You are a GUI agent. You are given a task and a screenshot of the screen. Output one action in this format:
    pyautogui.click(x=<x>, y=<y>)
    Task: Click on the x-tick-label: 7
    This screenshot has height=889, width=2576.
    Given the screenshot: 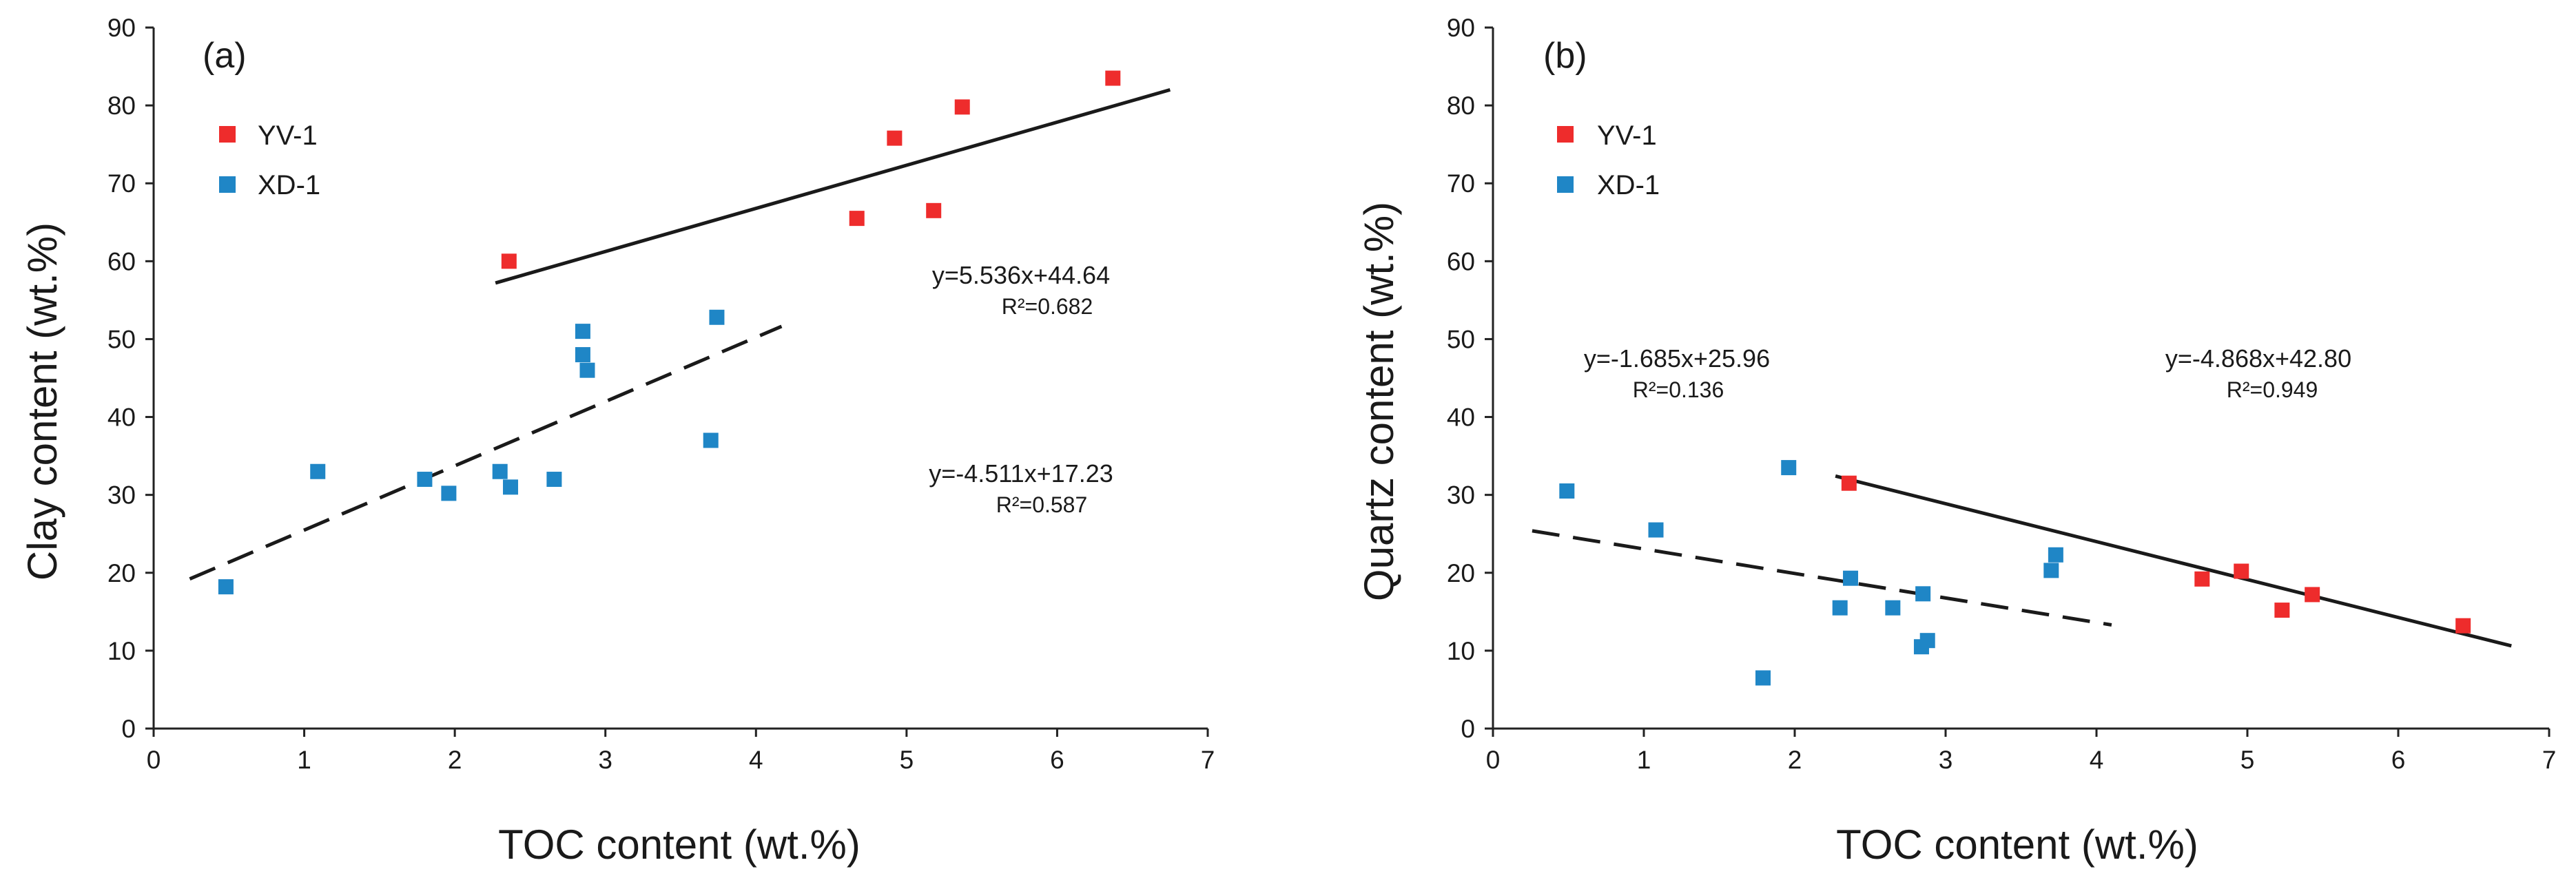 What is the action you would take?
    pyautogui.click(x=2549, y=760)
    